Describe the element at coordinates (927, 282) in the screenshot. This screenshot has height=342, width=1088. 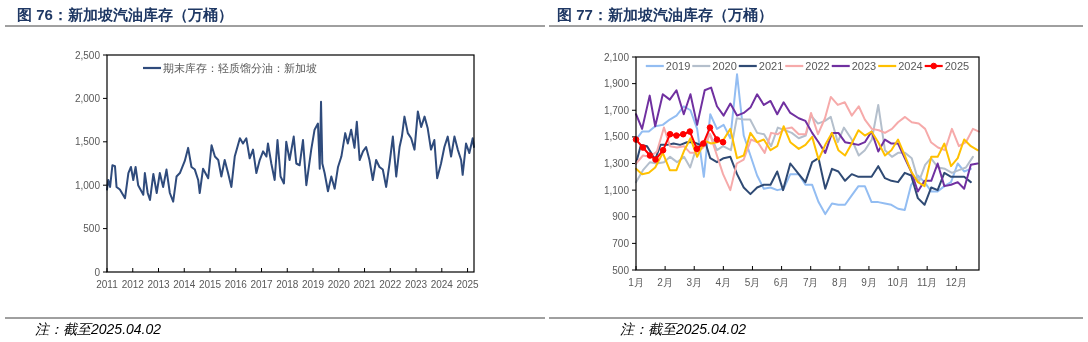
I see `x-tick-label: 11月` at that location.